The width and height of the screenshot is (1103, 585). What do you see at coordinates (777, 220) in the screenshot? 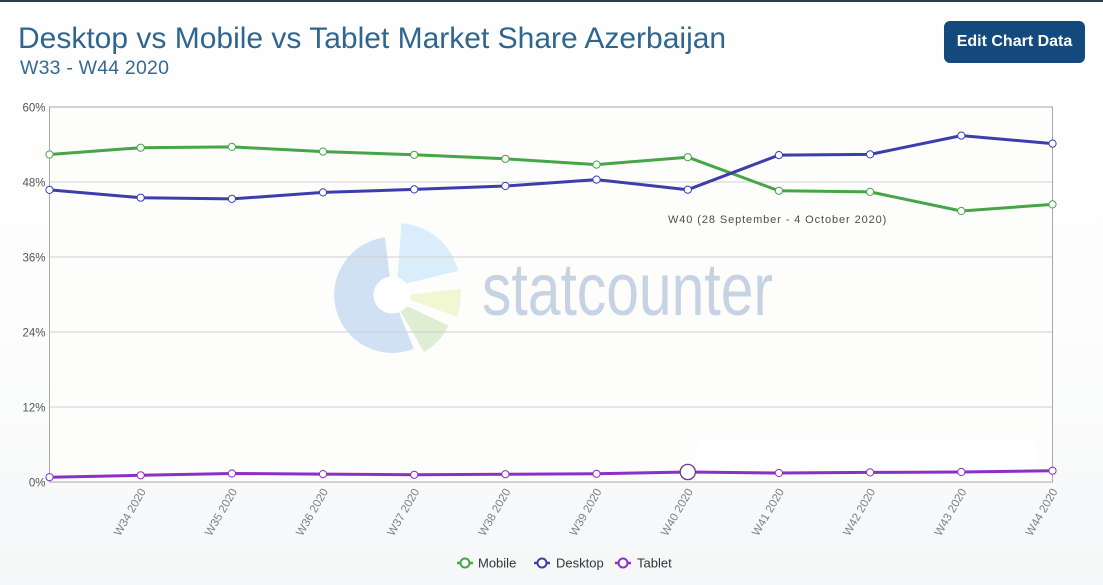
I see `svg-text:W40 (28 September - 4 October: W40 (28 September - 4 October 2020)` at bounding box center [777, 220].